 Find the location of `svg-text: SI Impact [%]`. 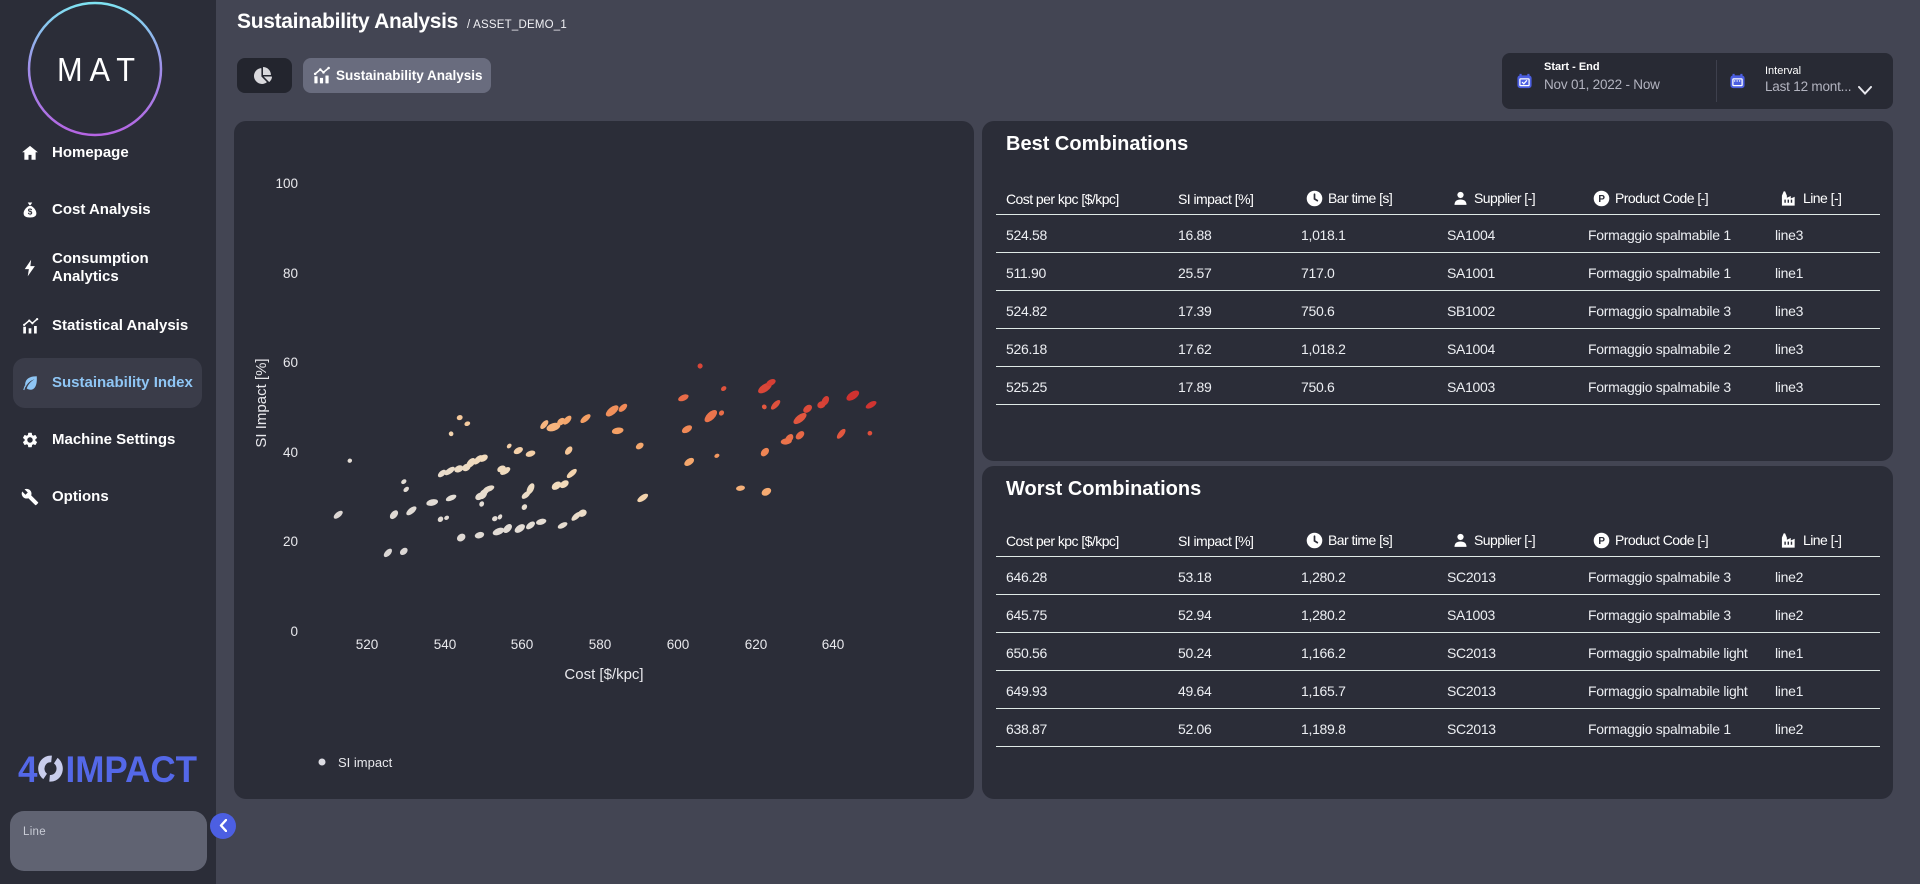

svg-text: SI Impact [%] is located at coordinates (261, 402).